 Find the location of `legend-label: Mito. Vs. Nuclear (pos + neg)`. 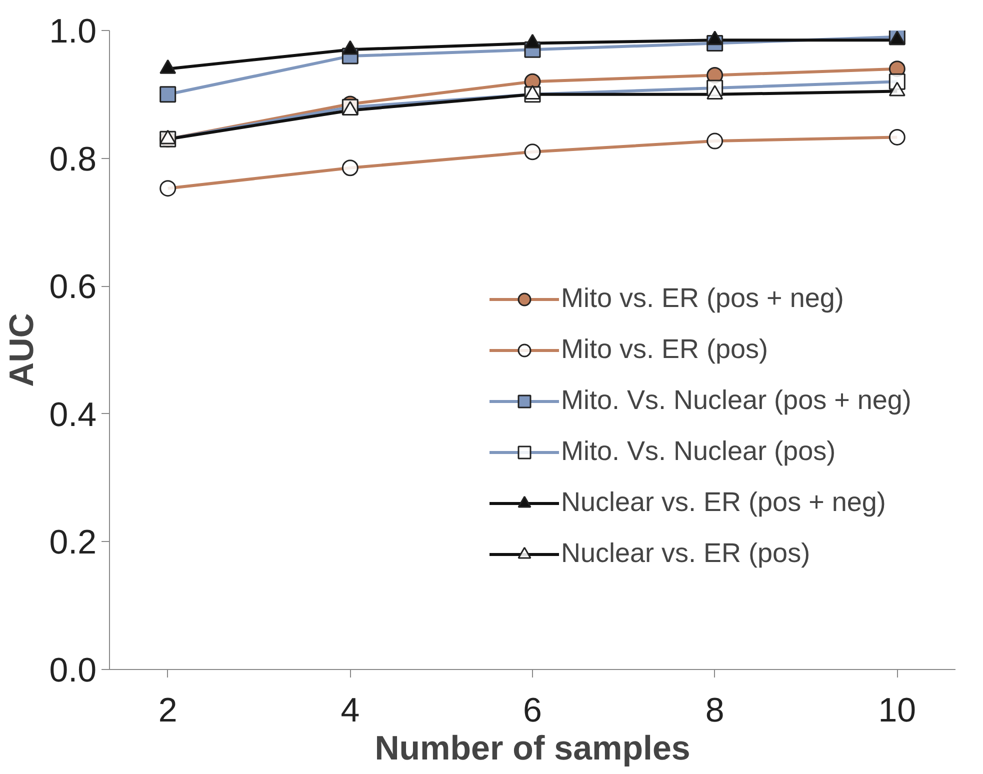

legend-label: Mito. Vs. Nuclear (pos + neg) is located at coordinates (736, 400).